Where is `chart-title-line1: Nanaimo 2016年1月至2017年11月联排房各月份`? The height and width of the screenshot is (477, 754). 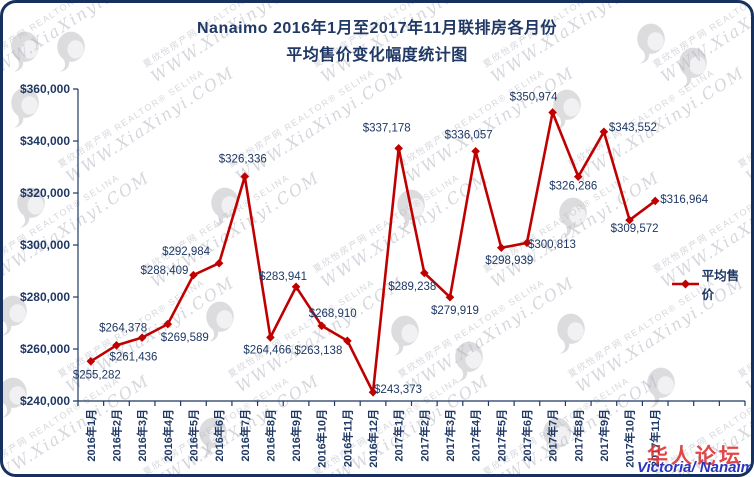
chart-title-line1: Nanaimo 2016年1月至2017年11月联排房各月份 is located at coordinates (377, 28).